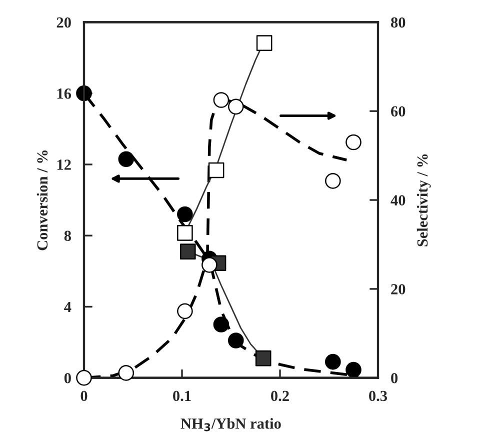 This screenshot has width=480, height=444. I want to click on x-axis-title: NH$_{3}$/YbN ratio, so click(230, 425).